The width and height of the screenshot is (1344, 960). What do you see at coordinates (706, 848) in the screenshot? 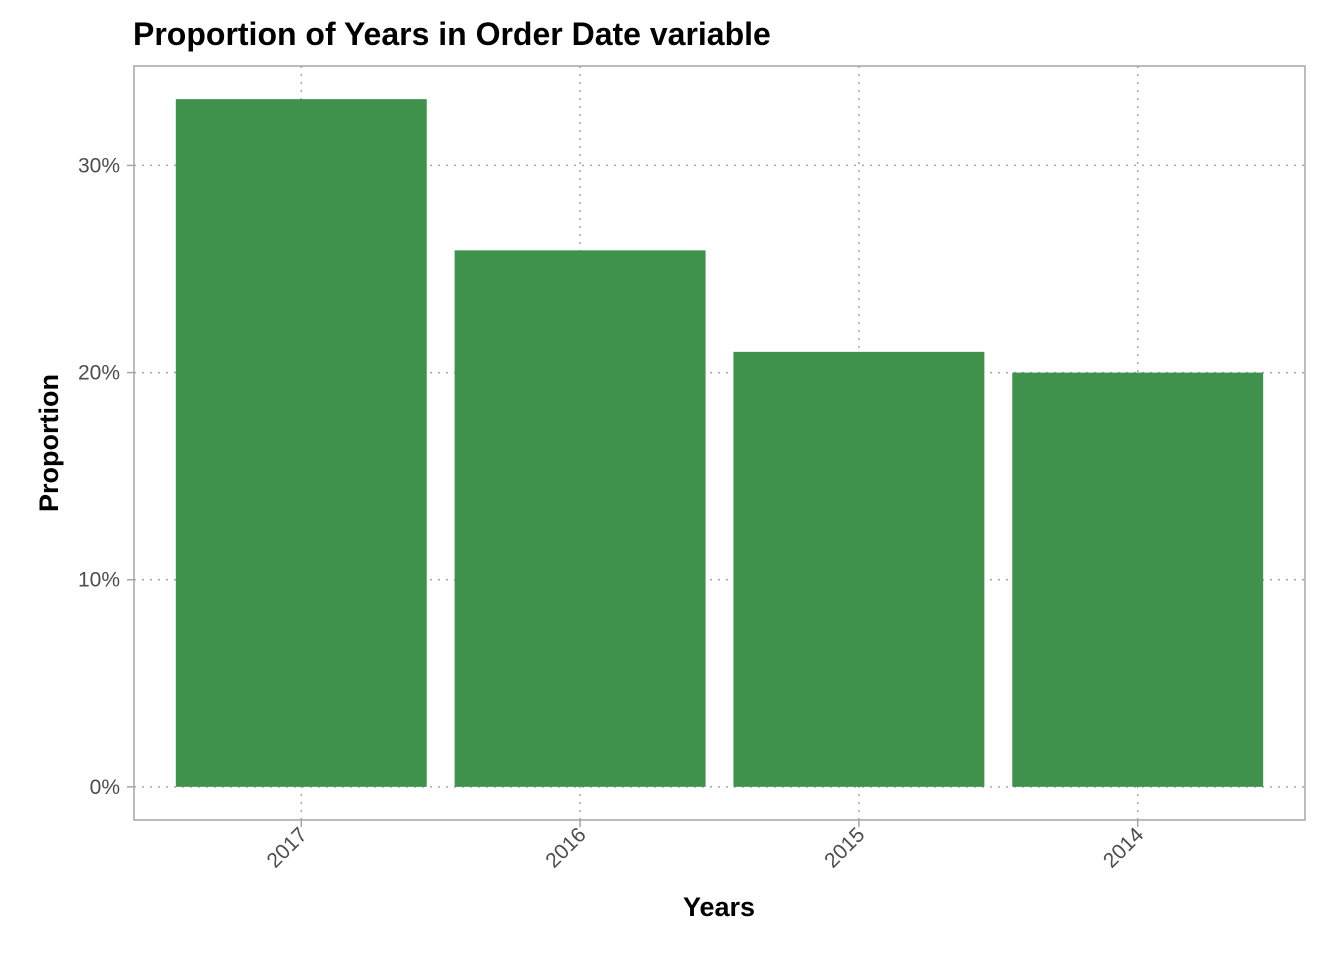
I see `x-tick-labels: 2017 2016 2015 2014` at bounding box center [706, 848].